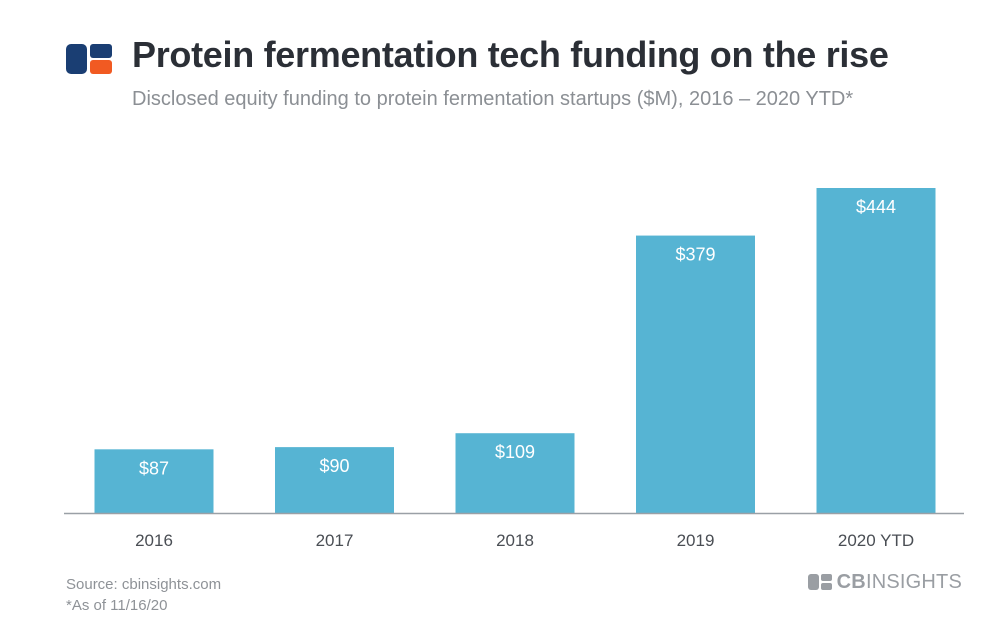 The height and width of the screenshot is (628, 1000). Describe the element at coordinates (695, 374) in the screenshot. I see `bar-2019` at that location.